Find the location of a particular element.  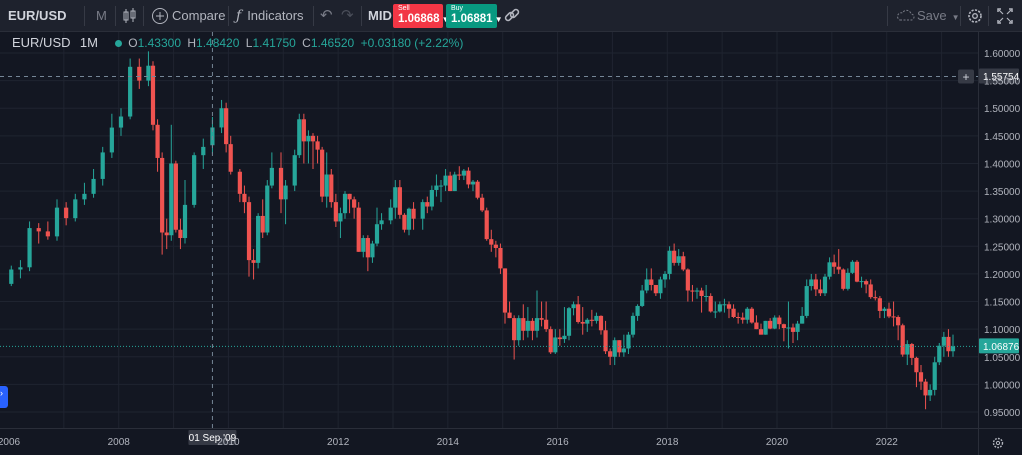

fullscreen-button is located at coordinates (1005, 16).